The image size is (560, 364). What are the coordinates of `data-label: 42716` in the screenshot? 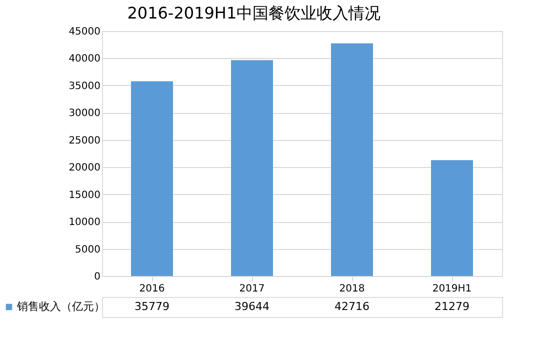 It's located at (352, 306).